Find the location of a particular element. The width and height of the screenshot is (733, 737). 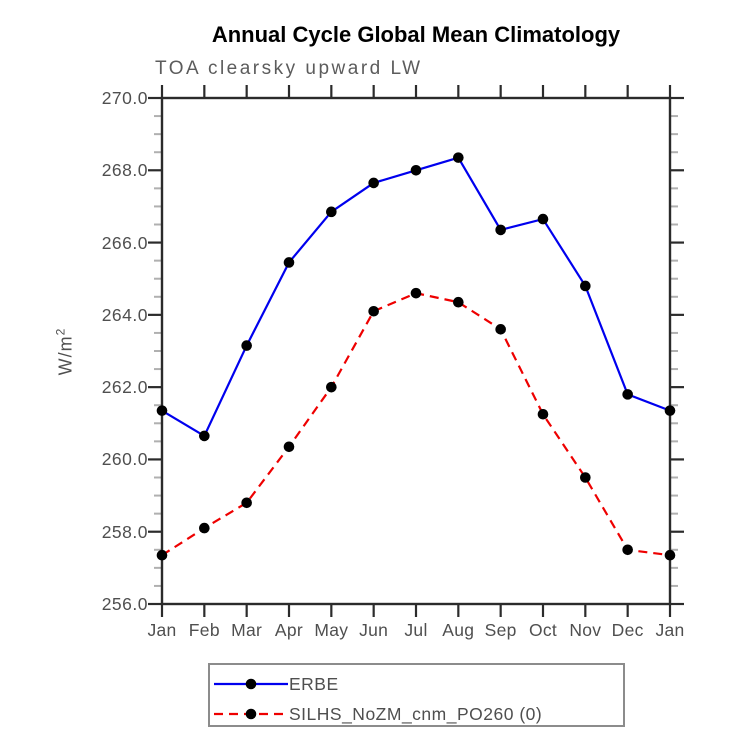

y-tick-label: 258.0 is located at coordinates (124, 531).